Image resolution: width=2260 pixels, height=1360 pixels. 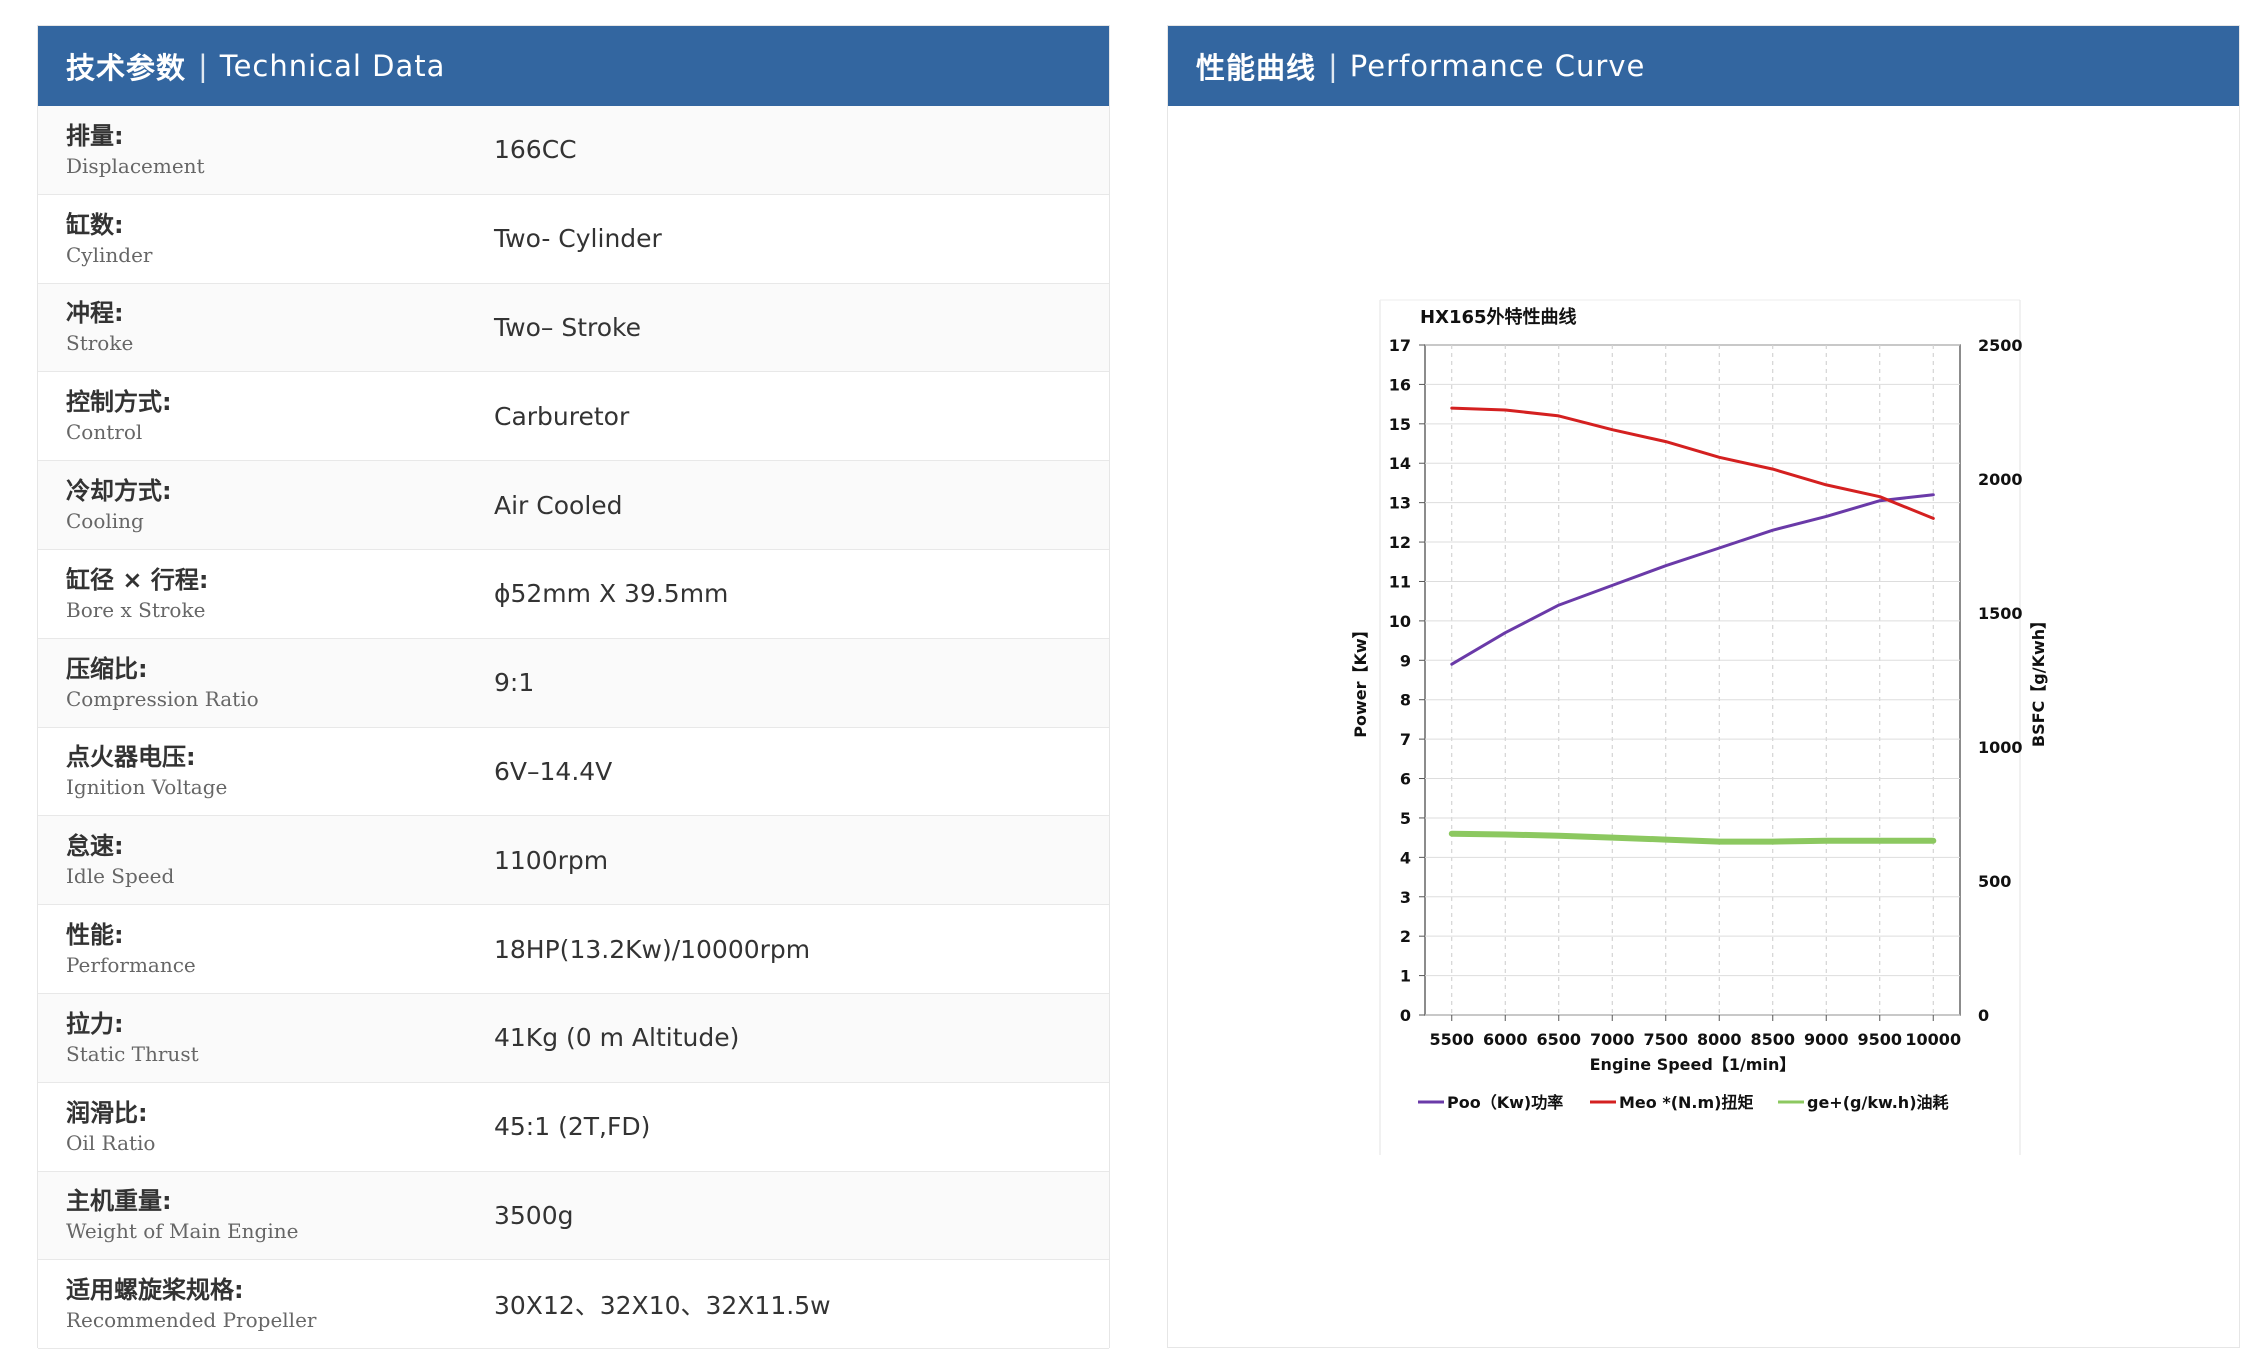 I want to click on left-axis-tick-label: 8, so click(x=1405, y=700).